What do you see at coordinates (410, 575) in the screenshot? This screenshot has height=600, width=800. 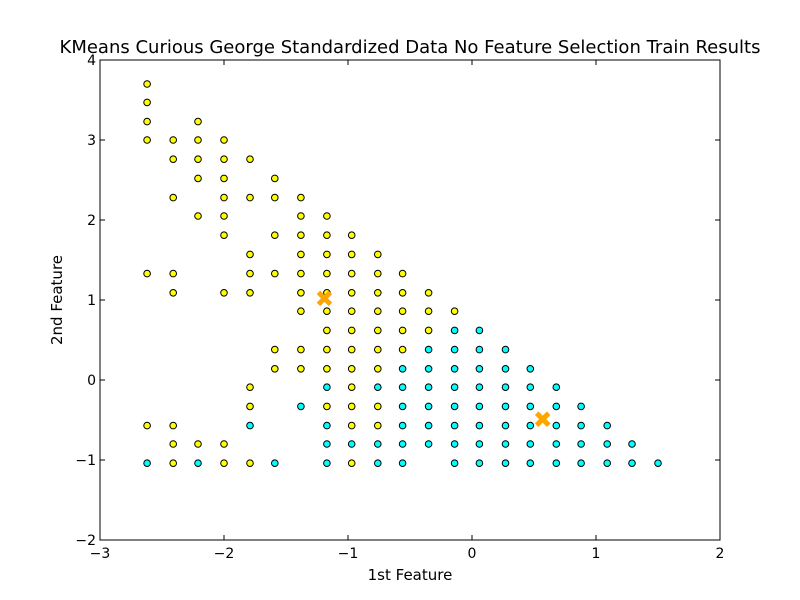 I see `x-axis-label: 1st Feature` at bounding box center [410, 575].